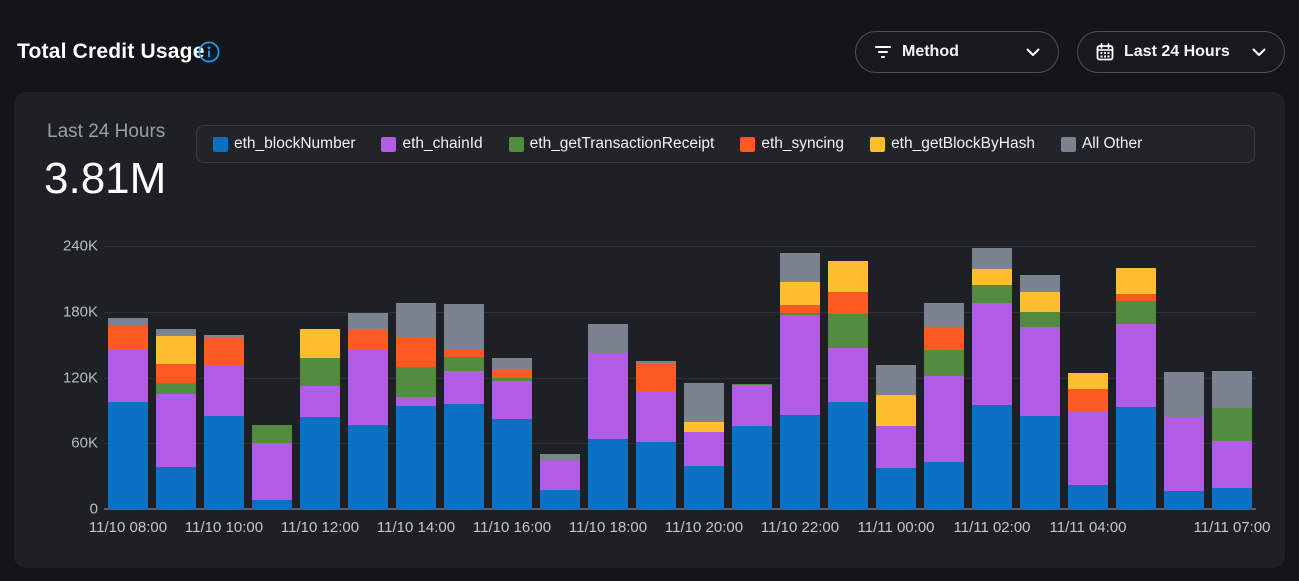 Image resolution: width=1299 pixels, height=581 pixels. What do you see at coordinates (957, 52) in the screenshot?
I see `method-filter-button: Method` at bounding box center [957, 52].